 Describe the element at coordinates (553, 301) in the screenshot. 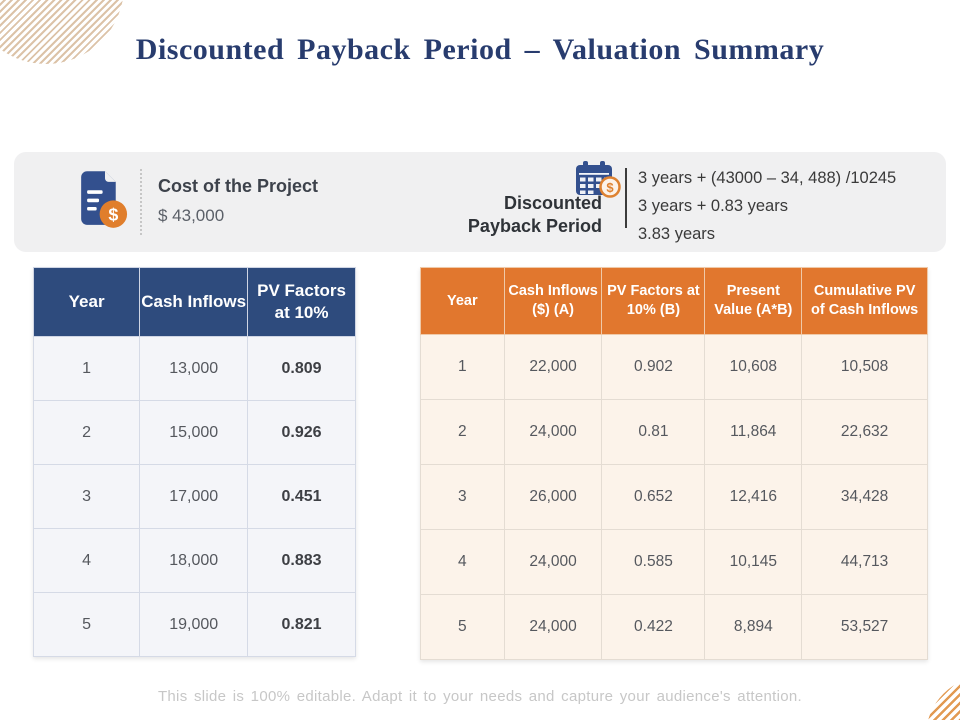

I see `column-header: Cash Inflows ($) (A)` at that location.